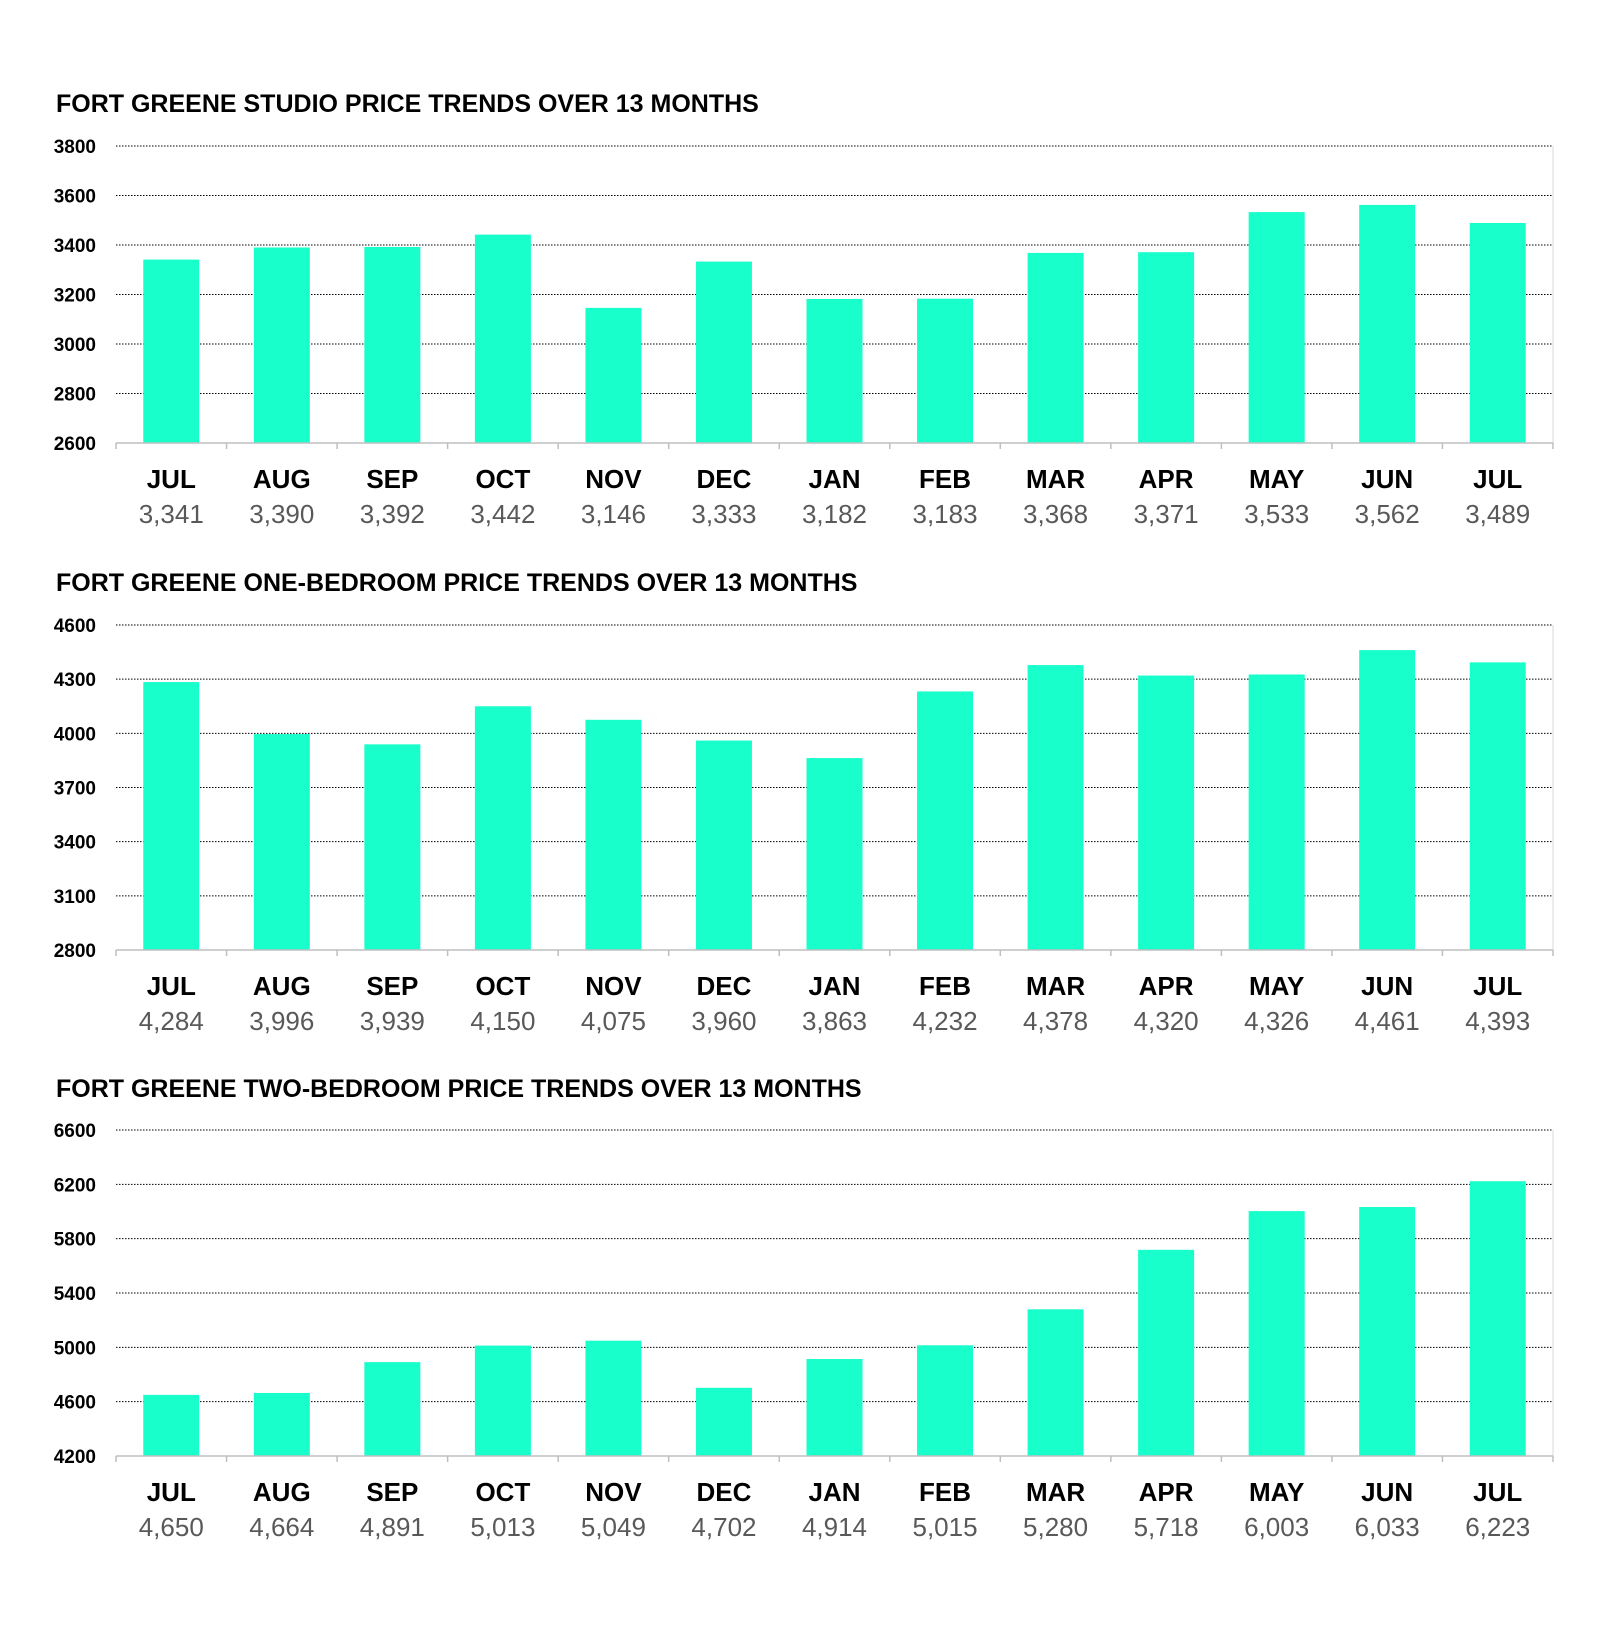 The height and width of the screenshot is (1626, 1600). What do you see at coordinates (1497, 514) in the screenshot?
I see `data-label: 3,489` at bounding box center [1497, 514].